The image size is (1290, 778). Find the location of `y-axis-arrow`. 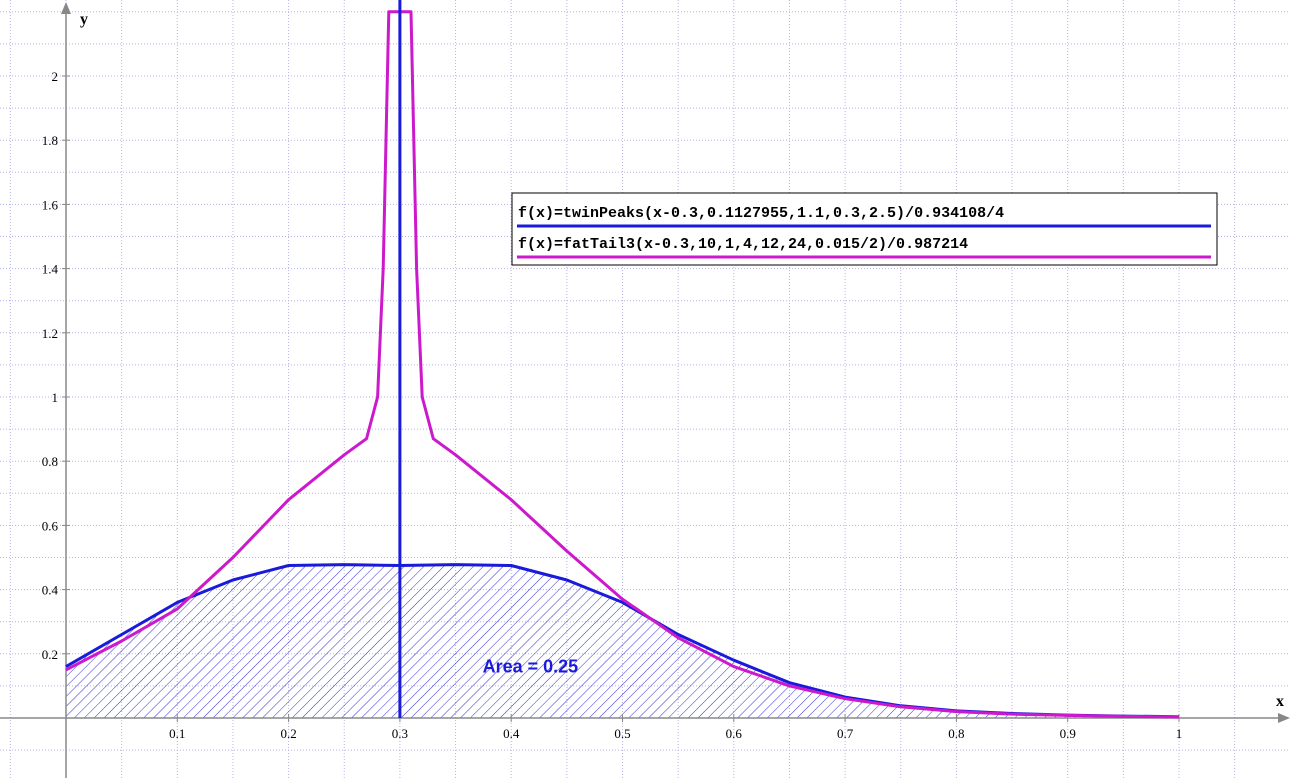

y-axis-arrow is located at coordinates (66, 8).